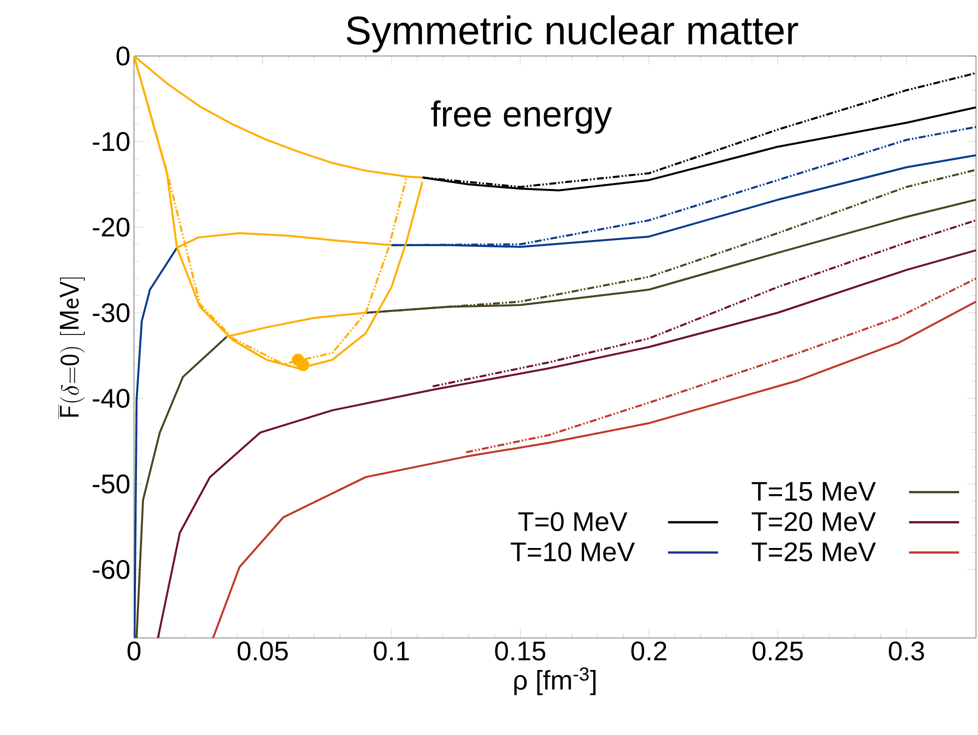 This screenshot has height=735, width=978. Describe the element at coordinates (111, 570) in the screenshot. I see `y-tick-label: -60` at that location.